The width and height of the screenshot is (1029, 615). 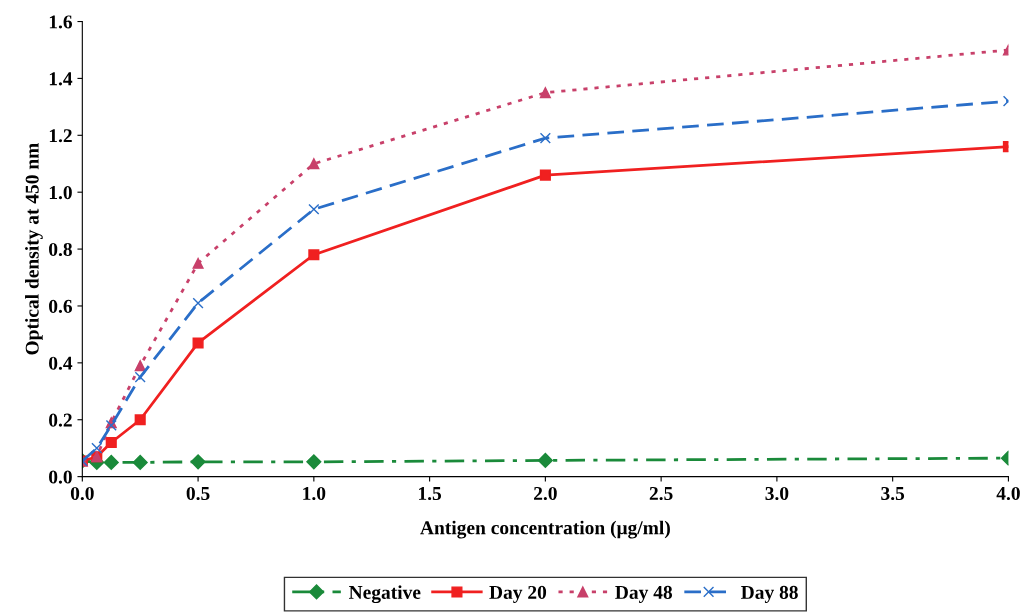 I want to click on x-tick-label: 1.5, so click(x=430, y=494).